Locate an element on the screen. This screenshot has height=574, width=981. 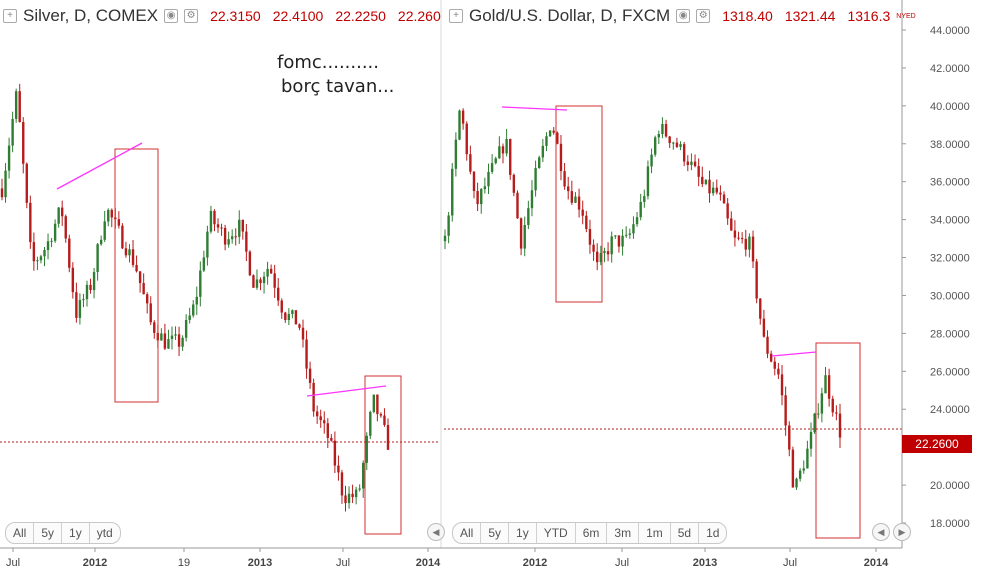
chevron-right-icon: ▶ is located at coordinates (902, 532).